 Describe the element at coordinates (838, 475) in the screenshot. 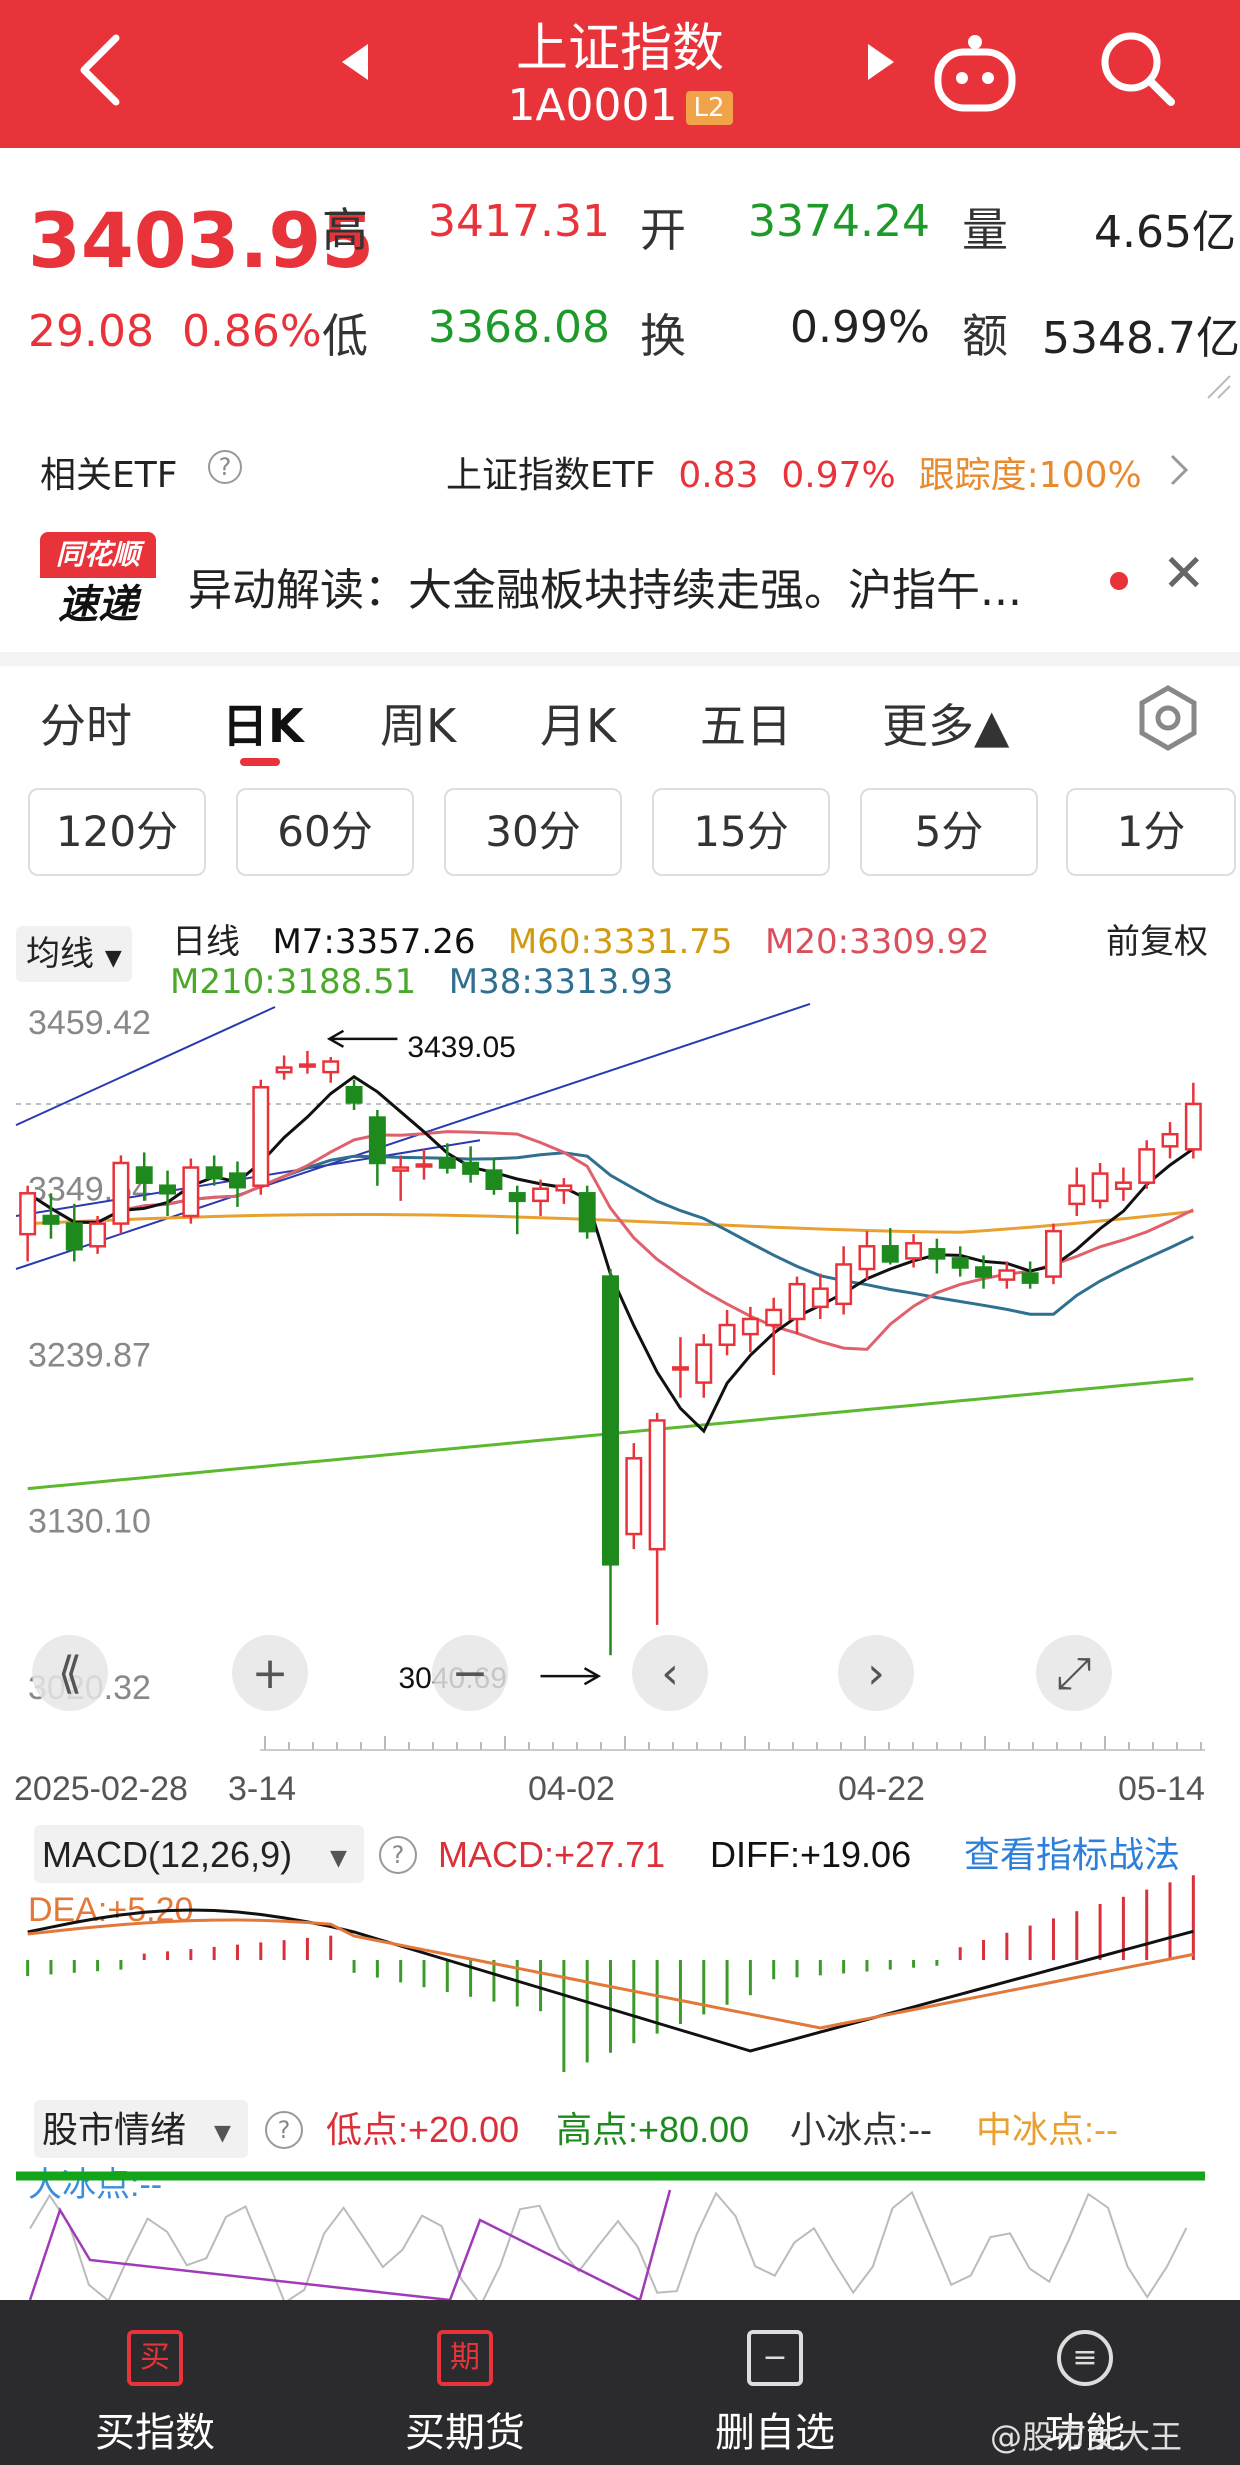

I see `etf-pct: 0.97%` at that location.